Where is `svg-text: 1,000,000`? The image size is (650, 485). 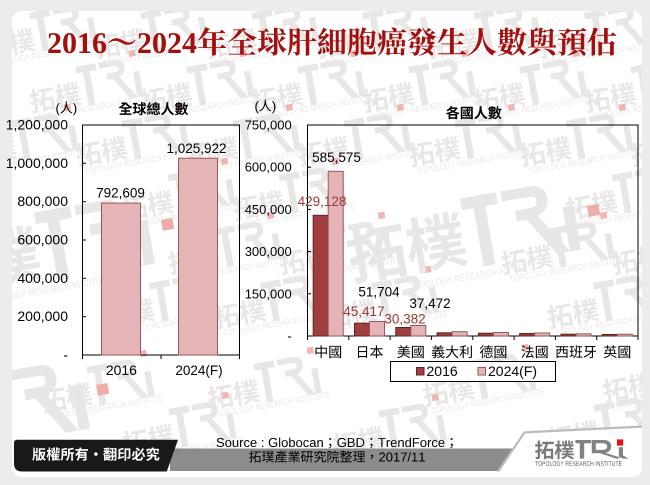
svg-text: 1,000,000 is located at coordinates (37, 163).